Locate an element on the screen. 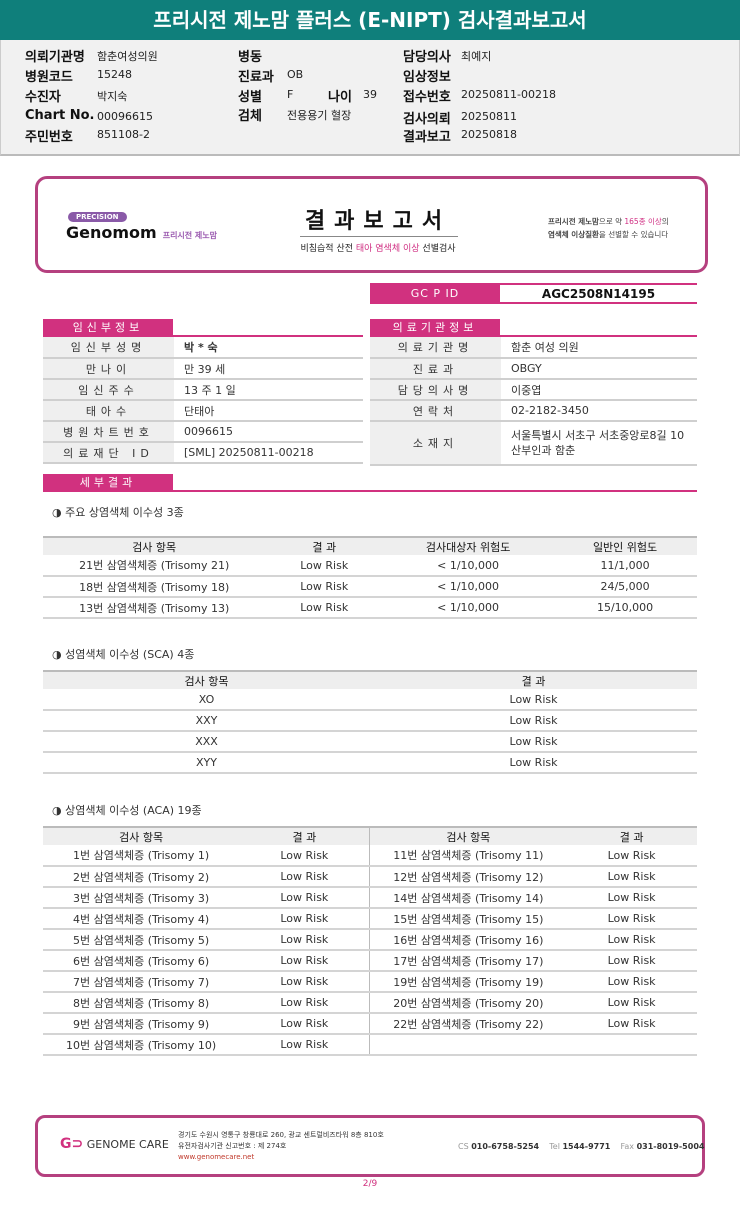 Image resolution: width=740 pixels, height=1208 pixels. page-number: 2/9 is located at coordinates (370, 1184).